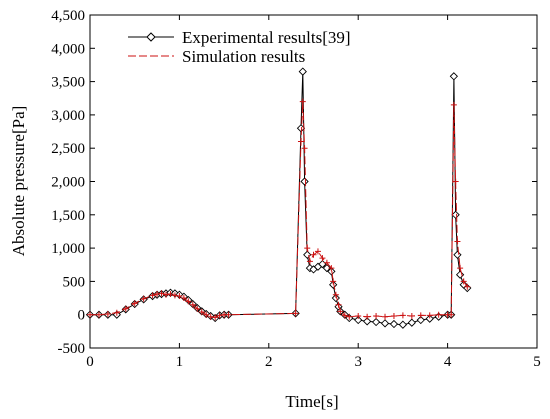  Describe the element at coordinates (151, 37) in the screenshot. I see `legend-marker-diamond` at that location.